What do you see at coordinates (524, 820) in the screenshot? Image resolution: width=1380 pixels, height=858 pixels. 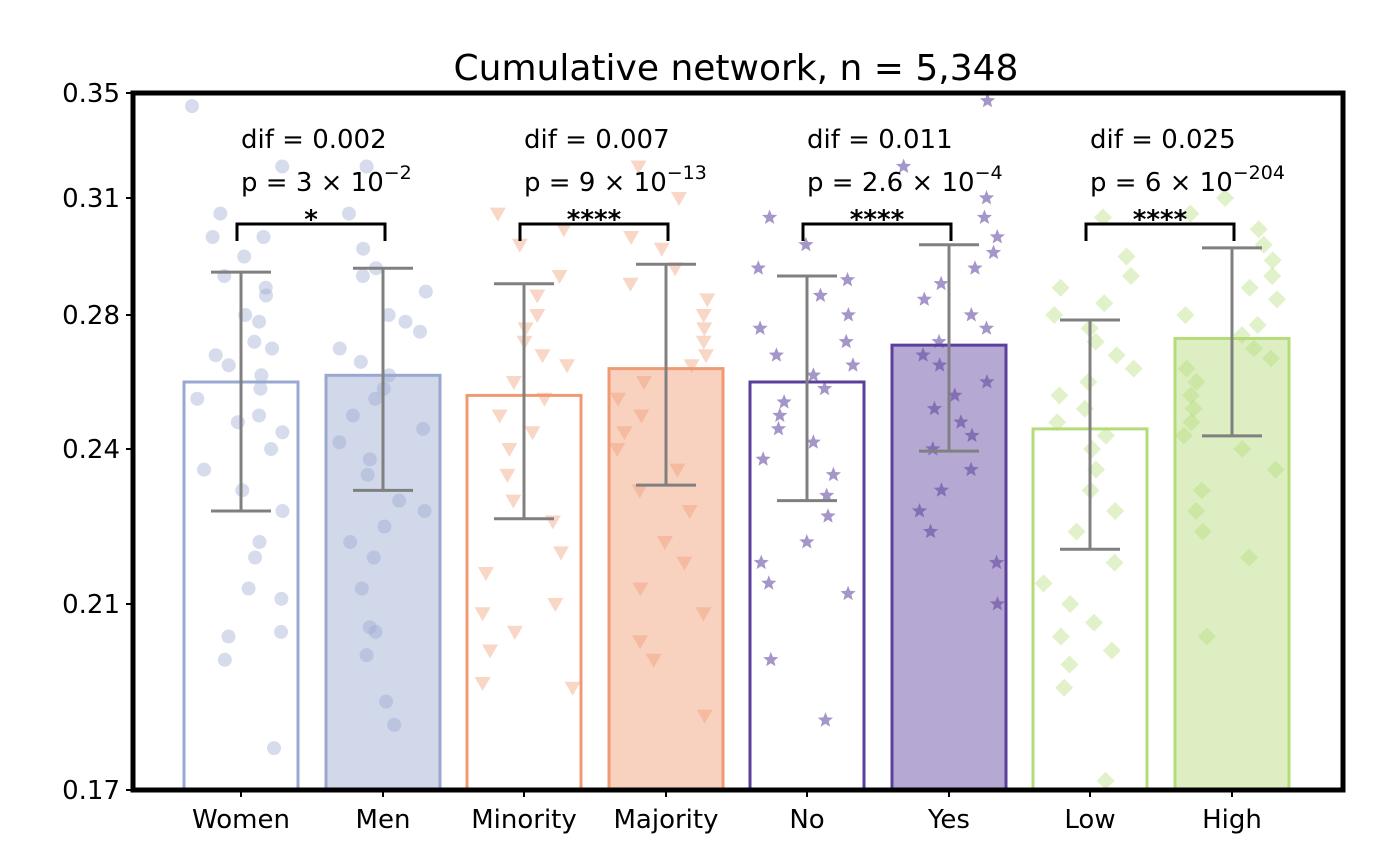 I see `x-tick-label: Minority` at bounding box center [524, 820].